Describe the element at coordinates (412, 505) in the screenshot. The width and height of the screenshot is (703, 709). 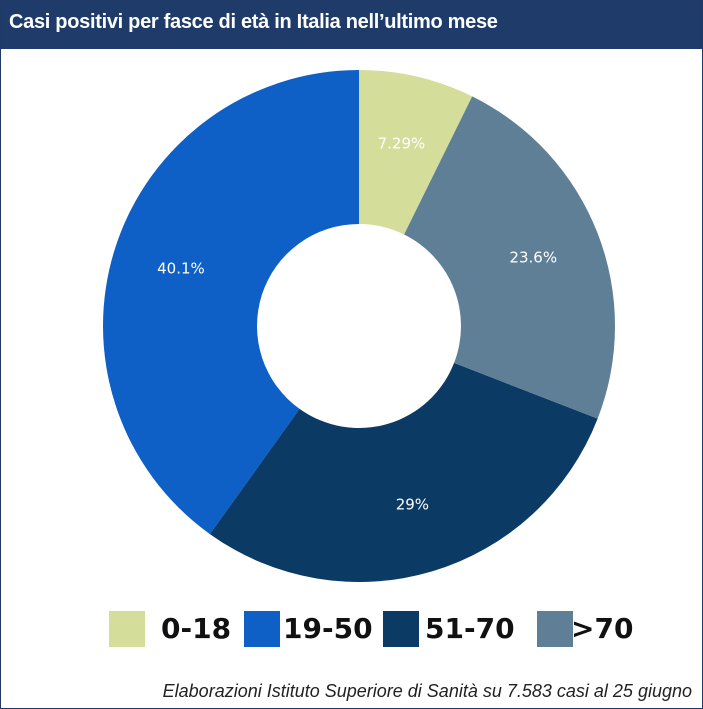
I see `data-label: 29%` at that location.